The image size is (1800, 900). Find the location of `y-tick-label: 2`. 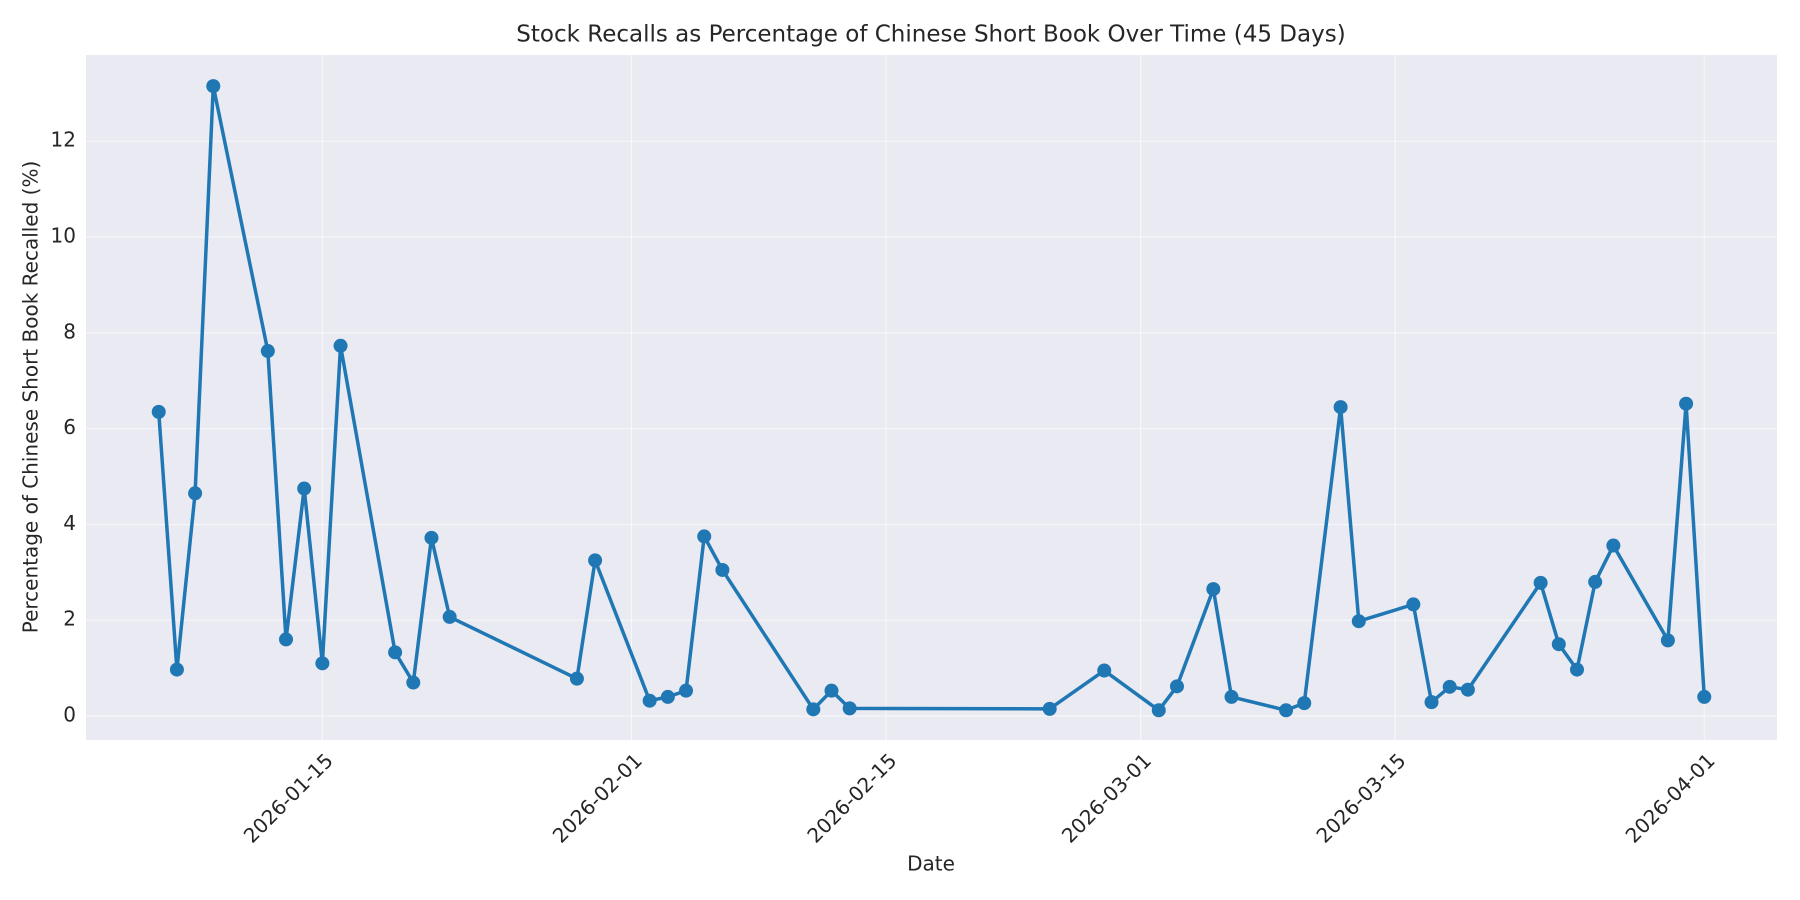

y-tick-label: 2 is located at coordinates (69, 619).